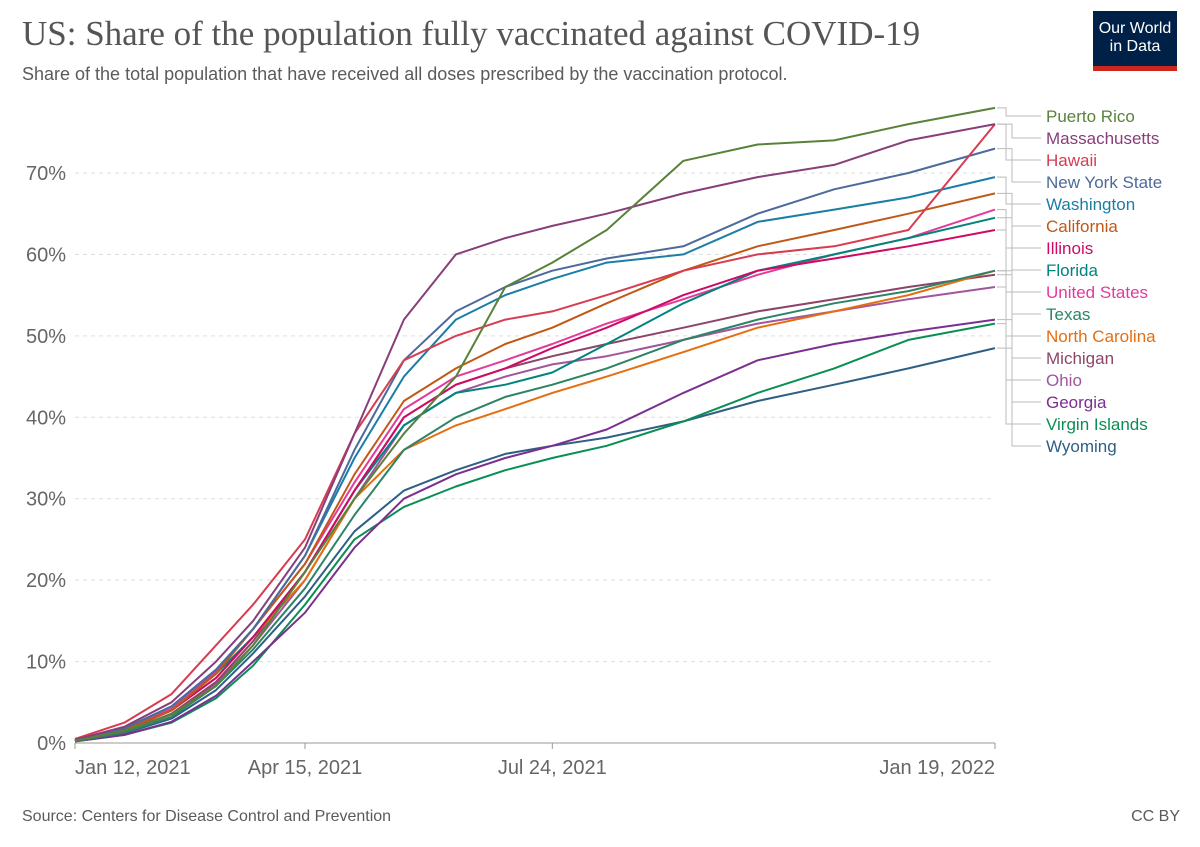 This screenshot has width=1200, height=847. I want to click on y-tick-labels: 0% 10% 20% 30% 40% 50% 60% 70%, so click(46, 459).